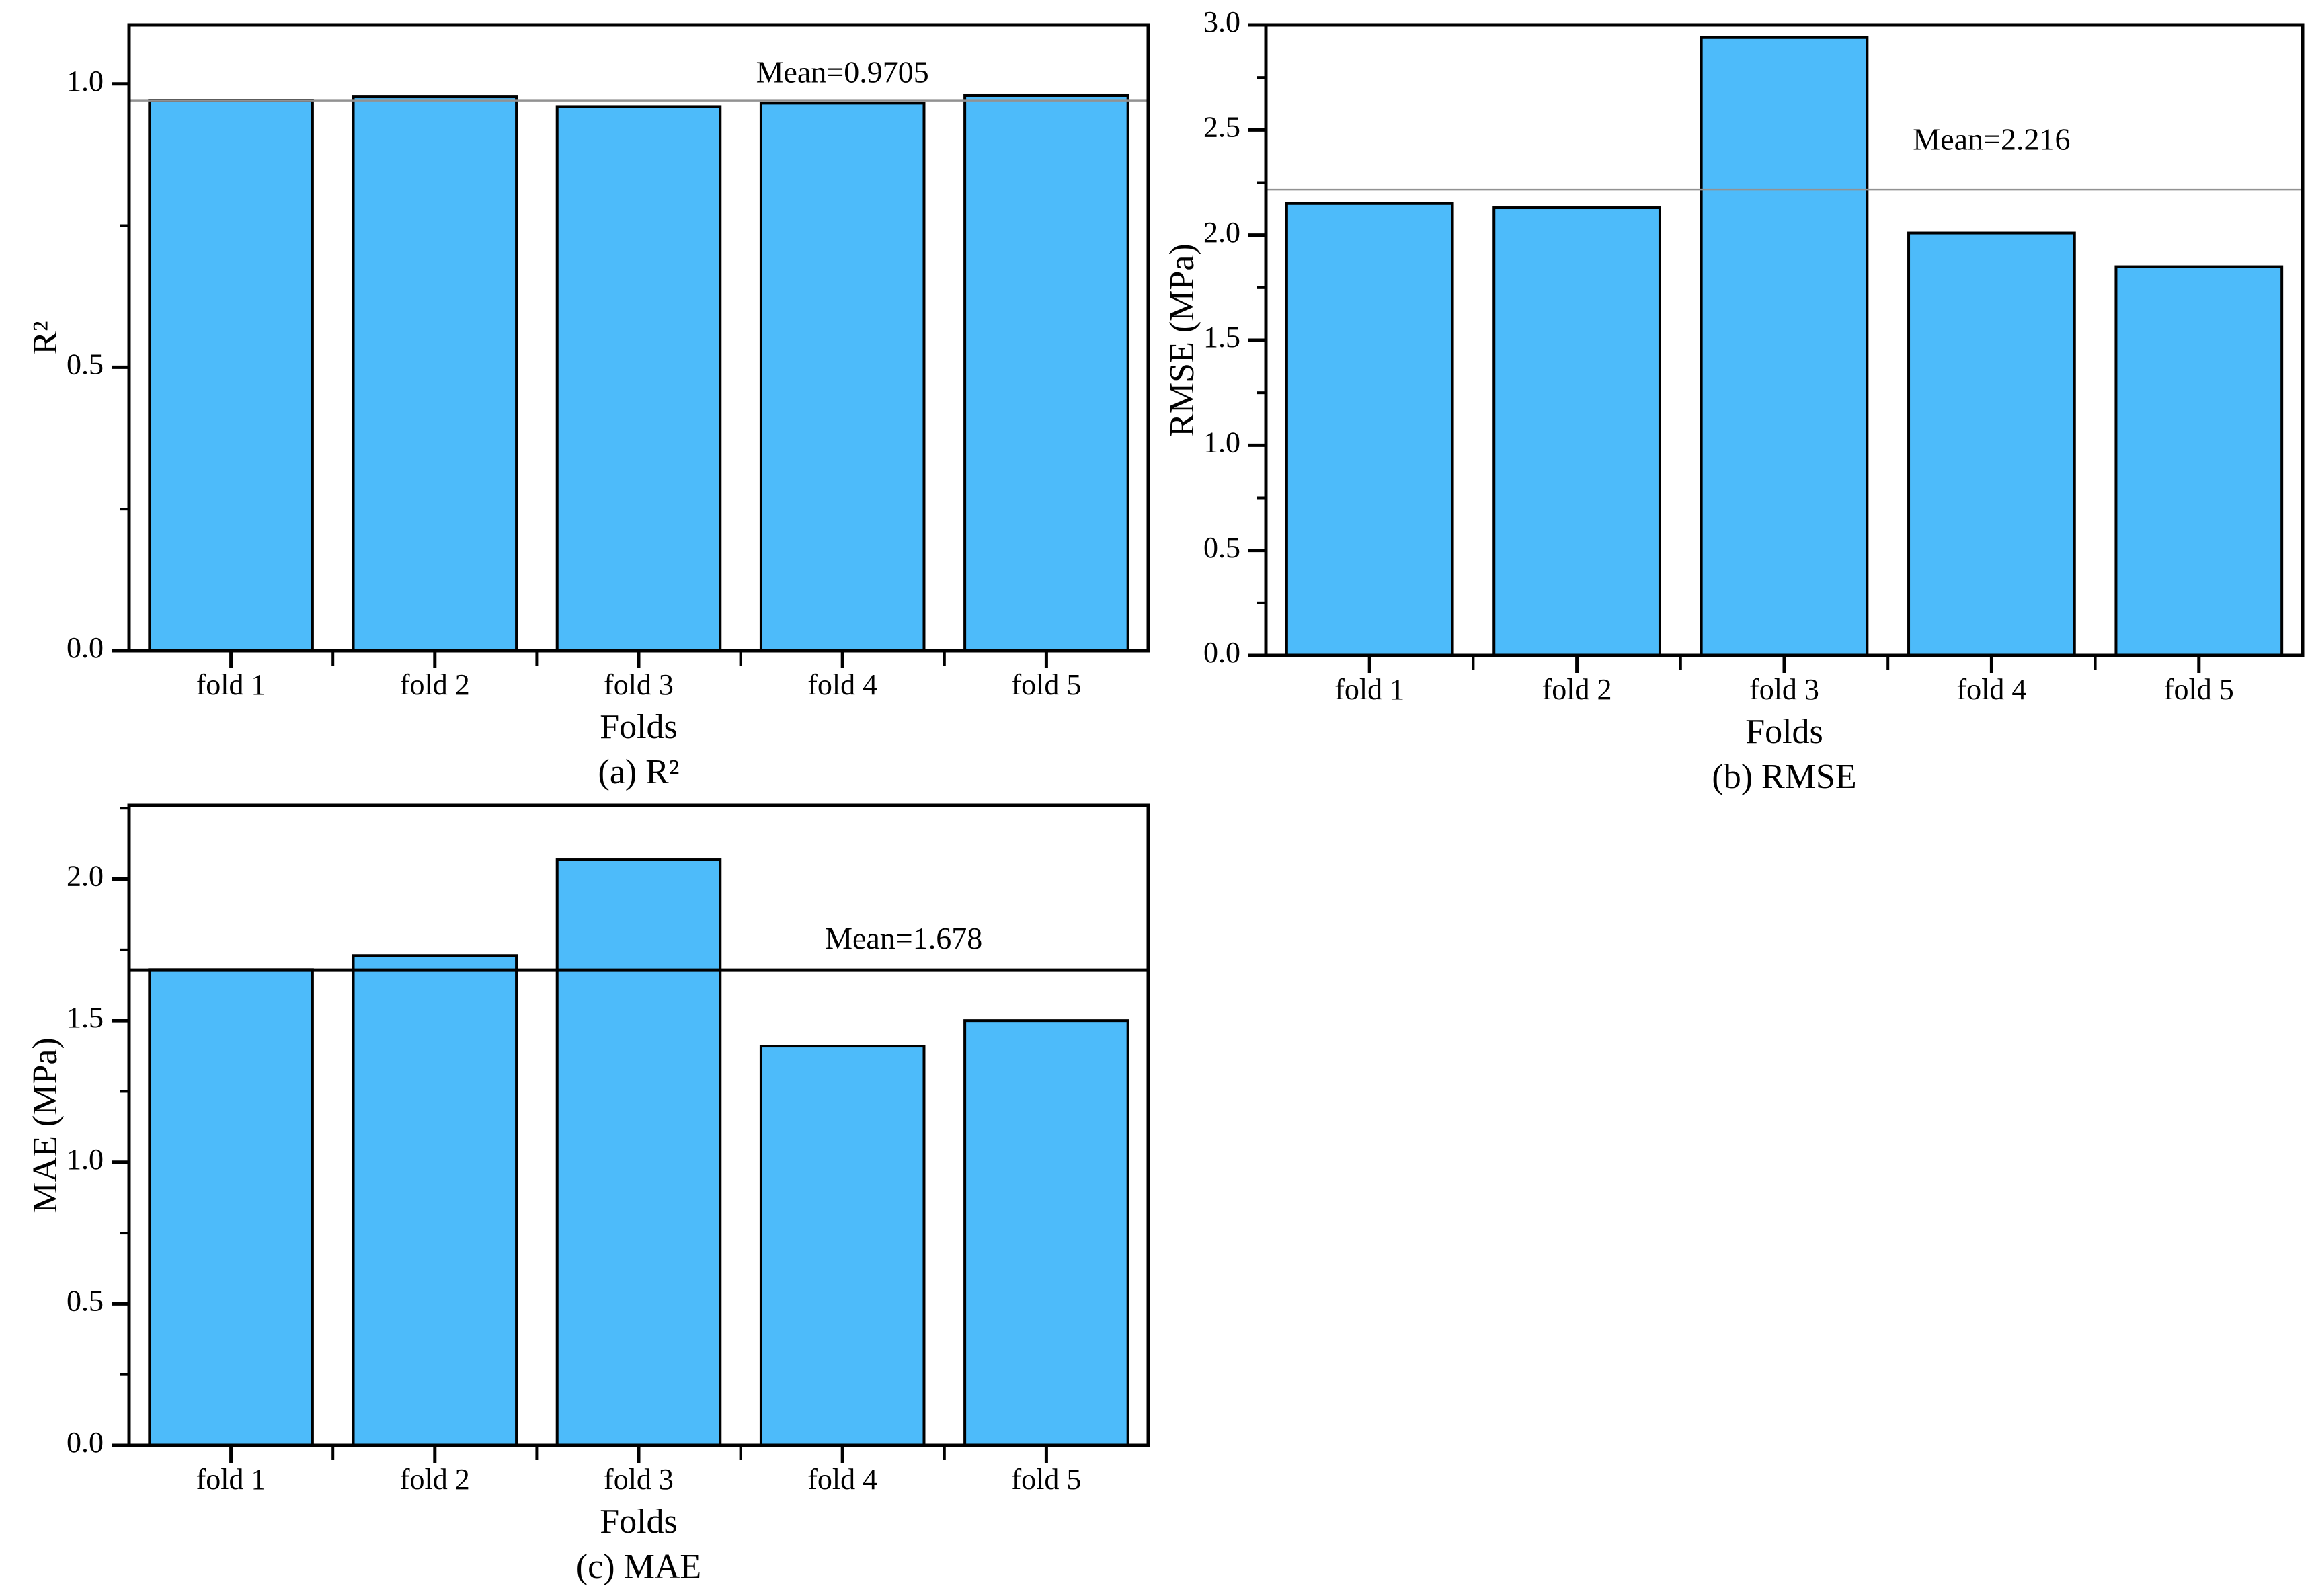 The width and height of the screenshot is (2312, 1596). I want to click on y-axis-label: RMSE (MPa), so click(1182, 339).